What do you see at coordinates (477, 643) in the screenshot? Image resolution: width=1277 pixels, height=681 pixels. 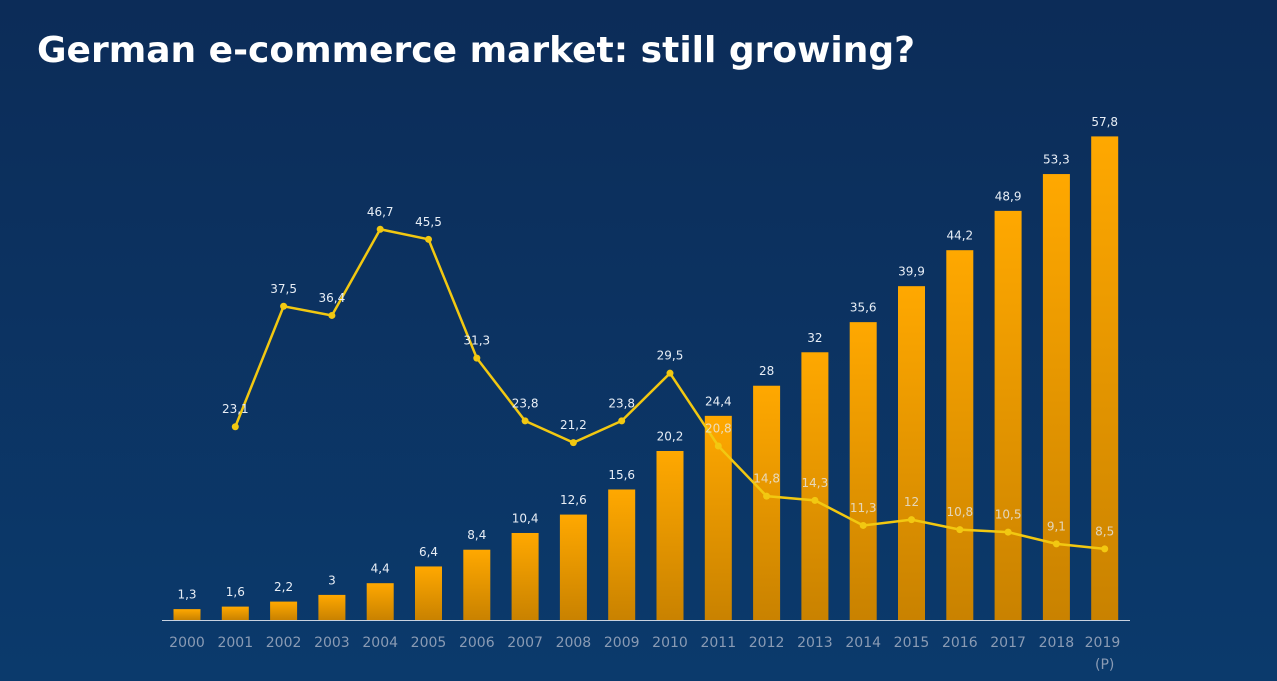 I see `x-tick-label: 2006` at bounding box center [477, 643].